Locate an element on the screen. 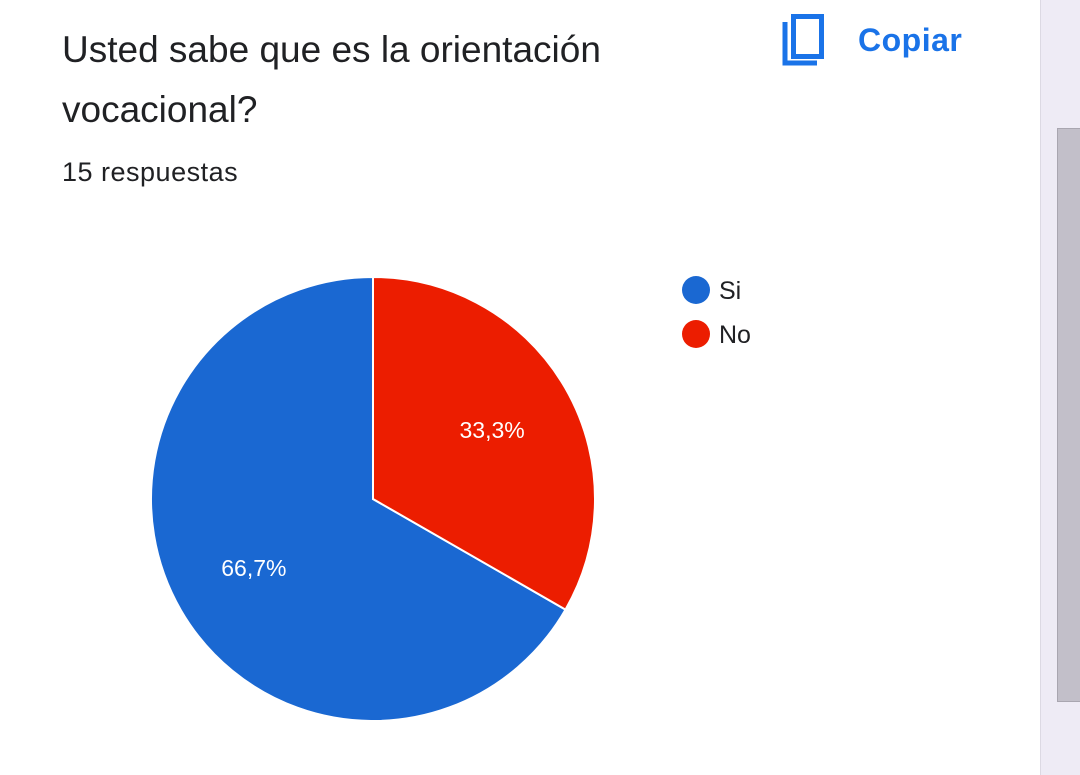 The width and height of the screenshot is (1080, 775). pie-slice-no is located at coordinates (484, 443).